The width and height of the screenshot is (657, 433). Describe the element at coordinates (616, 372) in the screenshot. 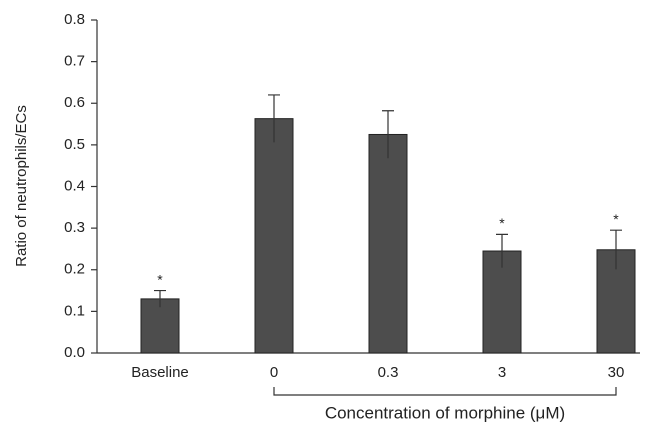

I see `x-tick-label: 30` at that location.